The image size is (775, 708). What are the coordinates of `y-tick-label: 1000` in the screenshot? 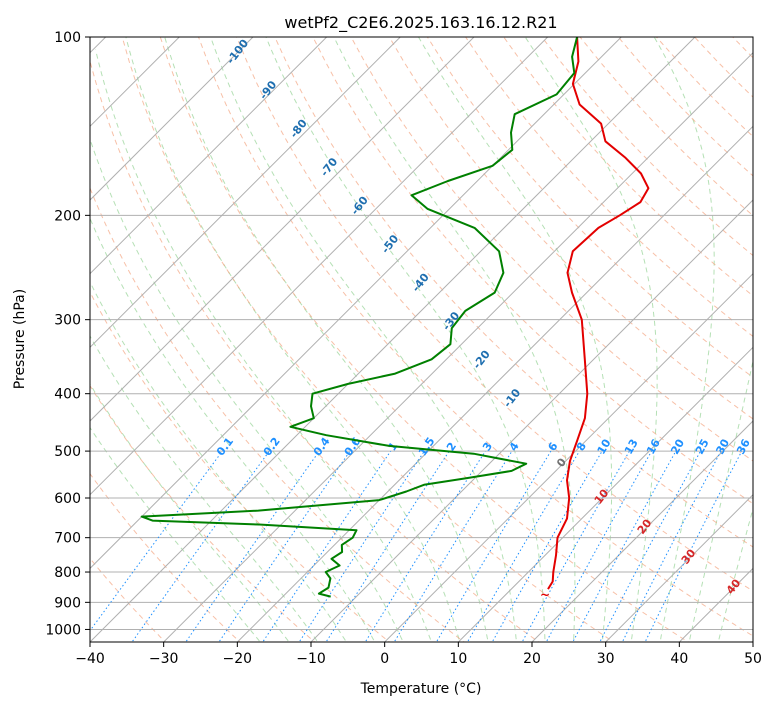 It's located at (63, 630).